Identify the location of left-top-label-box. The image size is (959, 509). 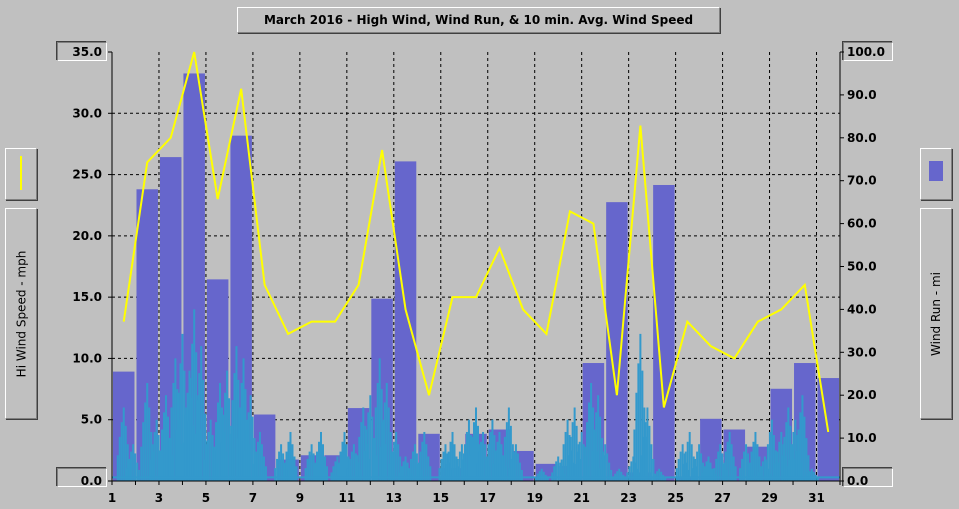
(82, 51).